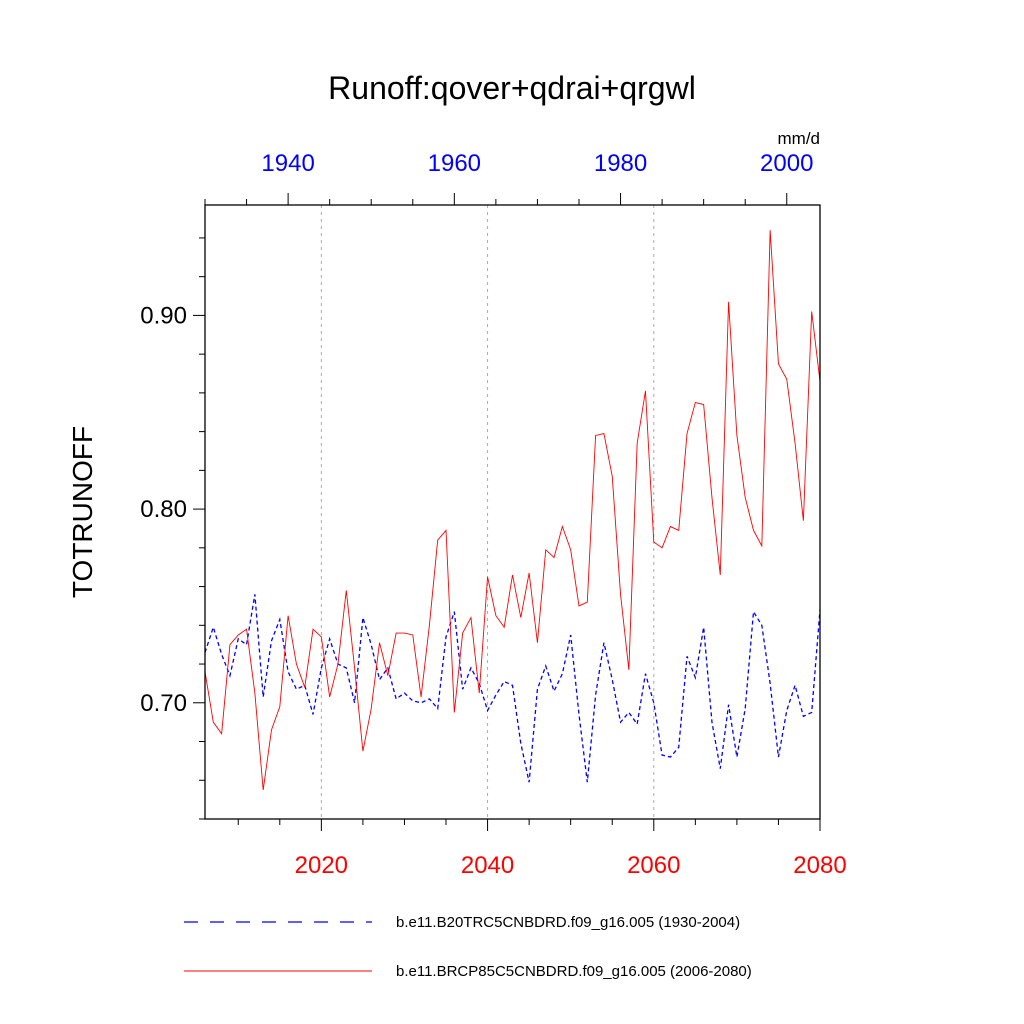  I want to click on top-tick-label-0: 1940, so click(287, 163).